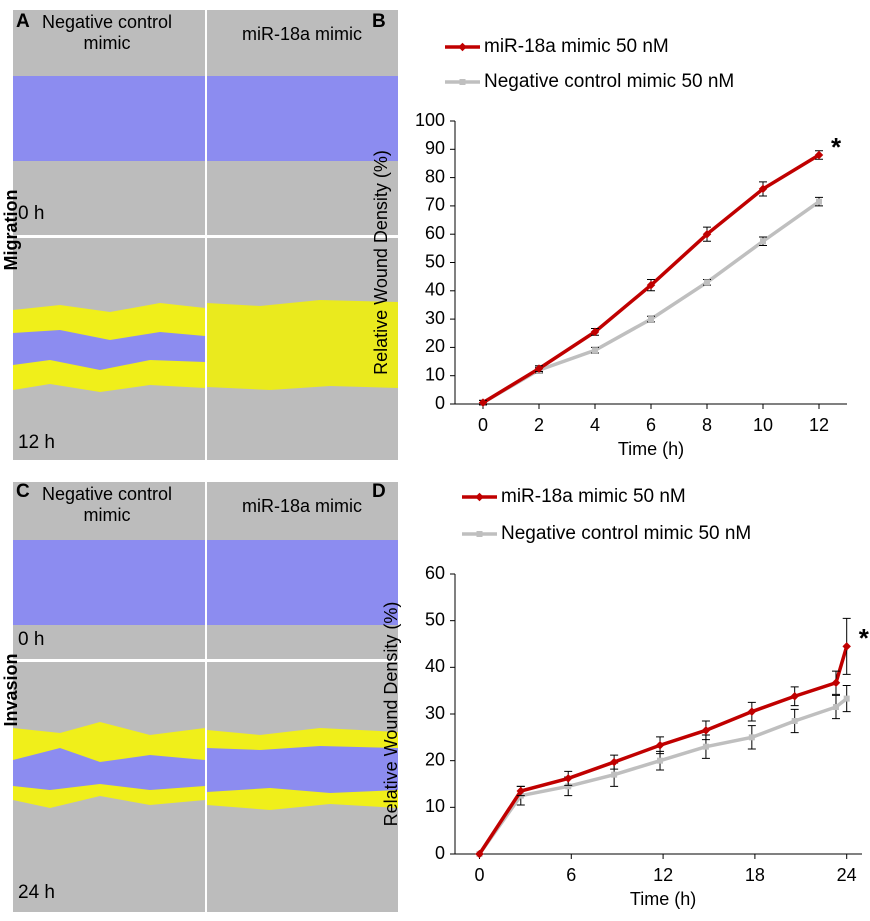  What do you see at coordinates (36, 442) in the screenshot?
I see `time-label: 12 h` at bounding box center [36, 442].